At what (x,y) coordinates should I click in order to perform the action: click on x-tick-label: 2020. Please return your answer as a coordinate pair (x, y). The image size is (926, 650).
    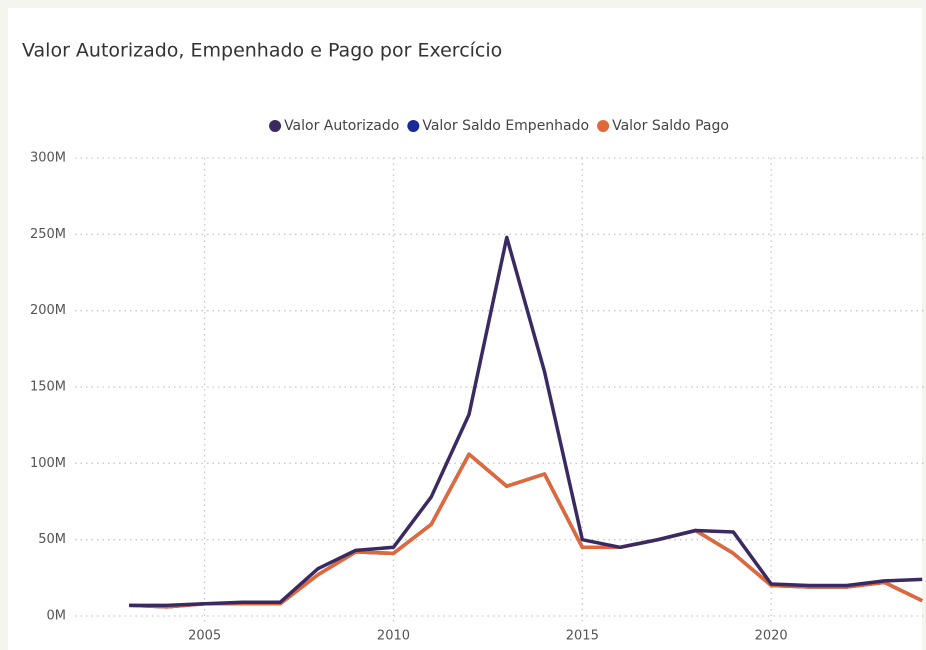
    Looking at the image, I should click on (771, 636).